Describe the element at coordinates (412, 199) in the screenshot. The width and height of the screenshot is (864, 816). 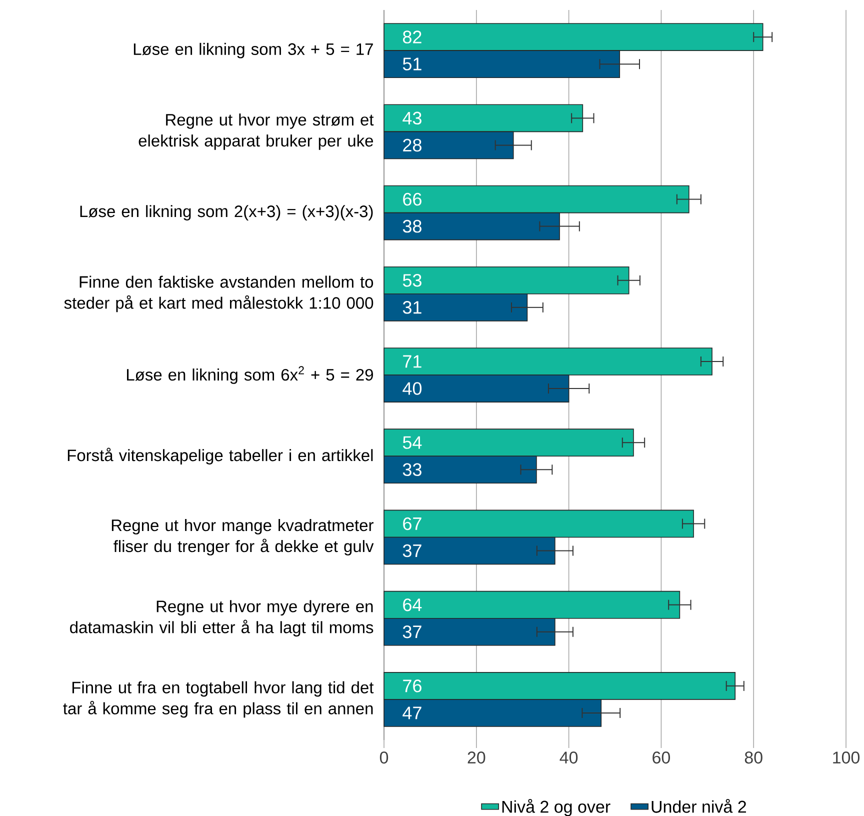
I see `data-label: 66` at that location.